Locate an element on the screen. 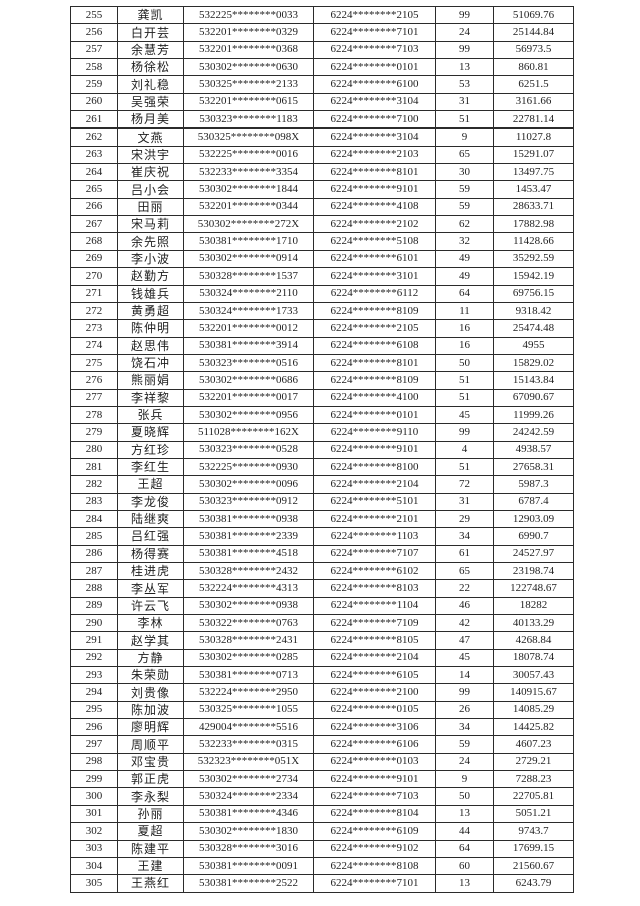  cell-id-number: 532225********0016 is located at coordinates (248, 155).